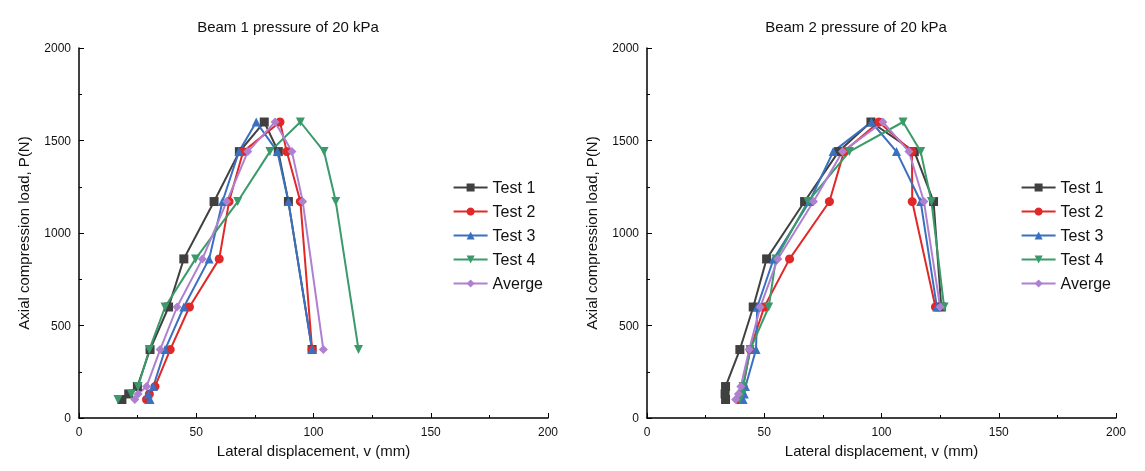  I want to click on chart-title: Beam 2 pressure of 20 kPa, so click(856, 26).